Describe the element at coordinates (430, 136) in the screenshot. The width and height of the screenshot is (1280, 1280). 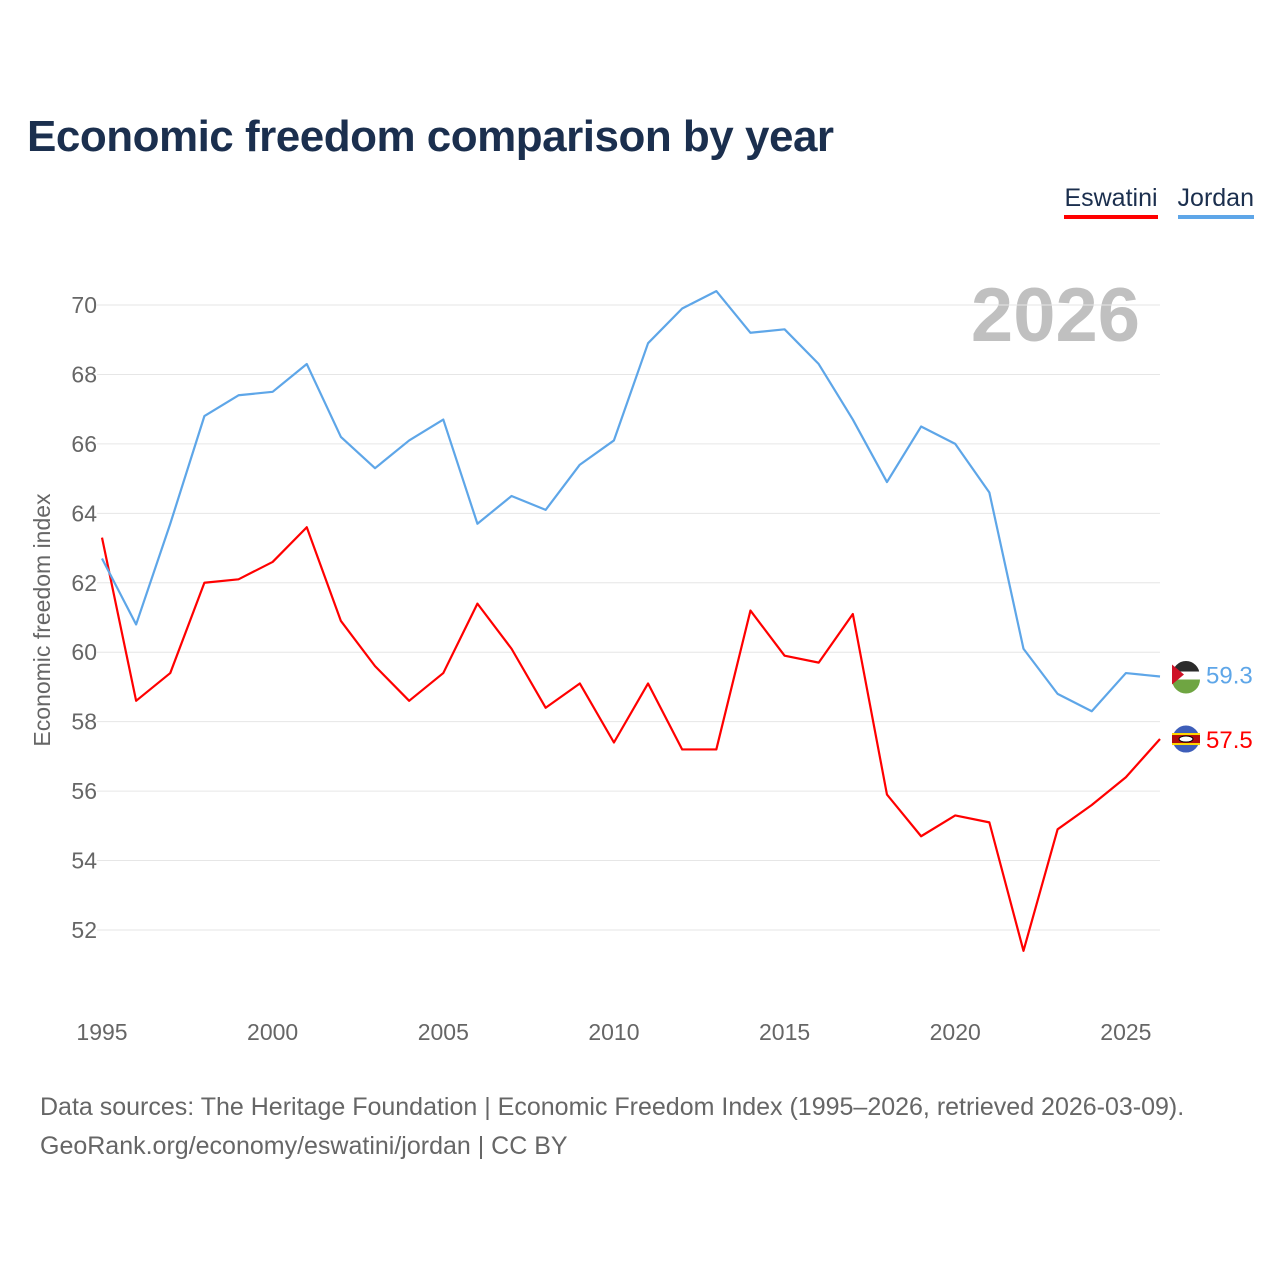
I see `chart-title: Economic freedom comparison by year` at that location.